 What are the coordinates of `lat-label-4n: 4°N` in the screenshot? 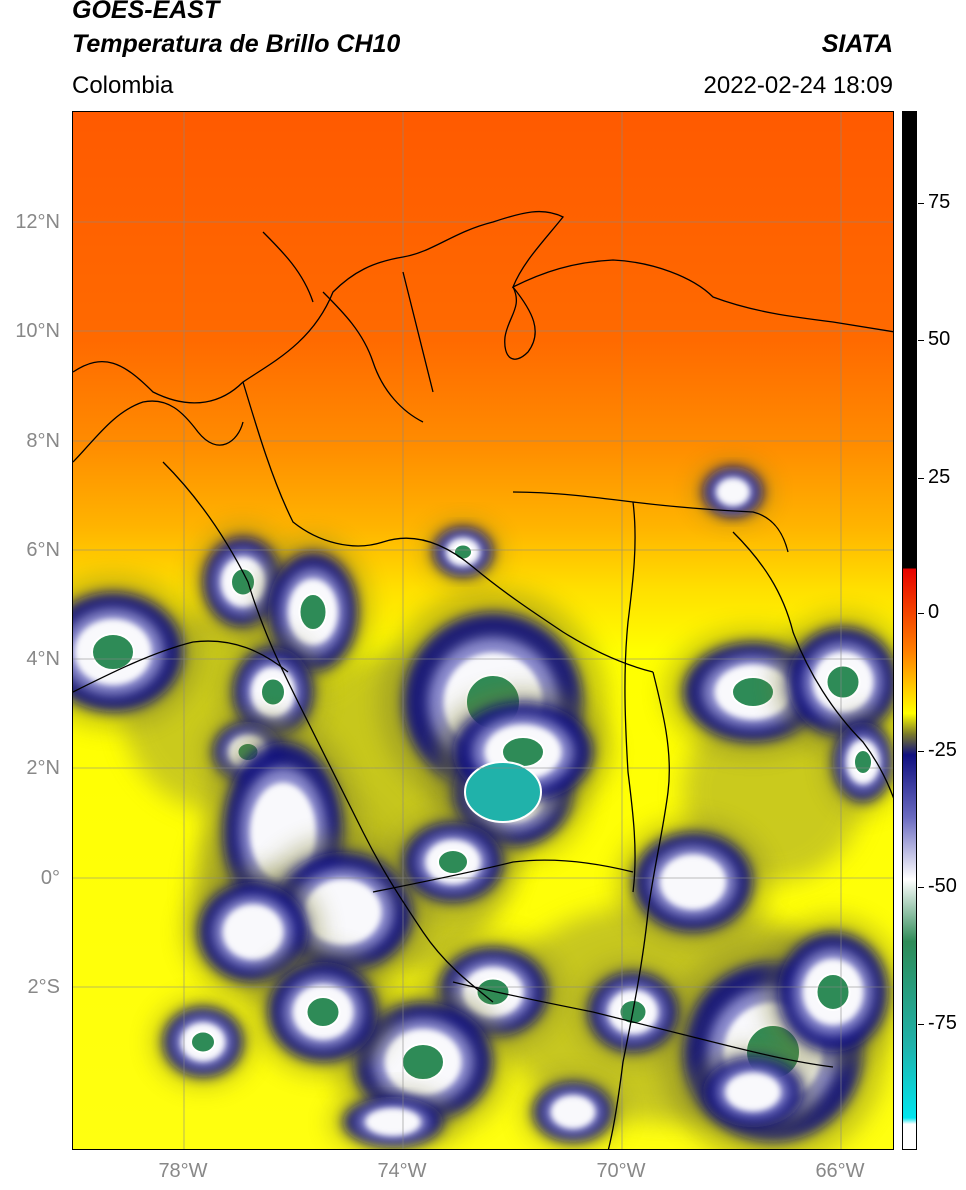 It's located at (43, 659).